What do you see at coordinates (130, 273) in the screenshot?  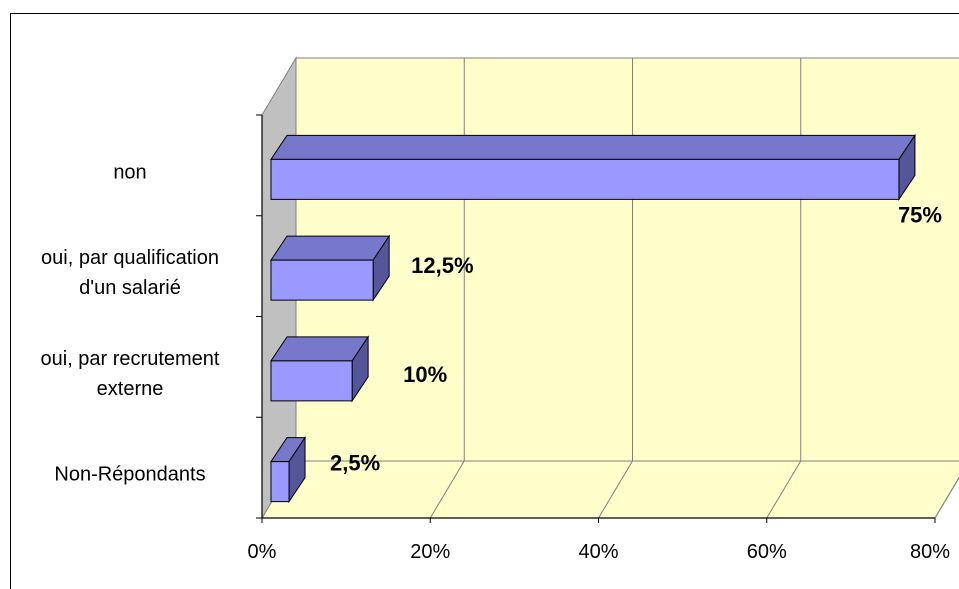 I see `category-label: oui, par qualification d'un salarié` at bounding box center [130, 273].